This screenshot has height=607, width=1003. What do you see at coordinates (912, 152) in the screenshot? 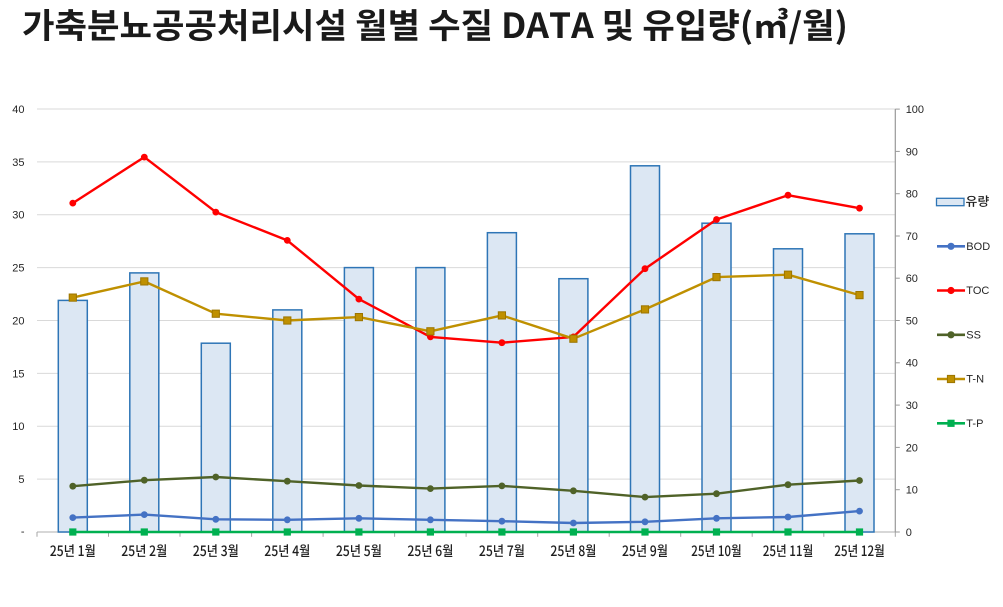
I see `svg-text: 90` at bounding box center [912, 152].